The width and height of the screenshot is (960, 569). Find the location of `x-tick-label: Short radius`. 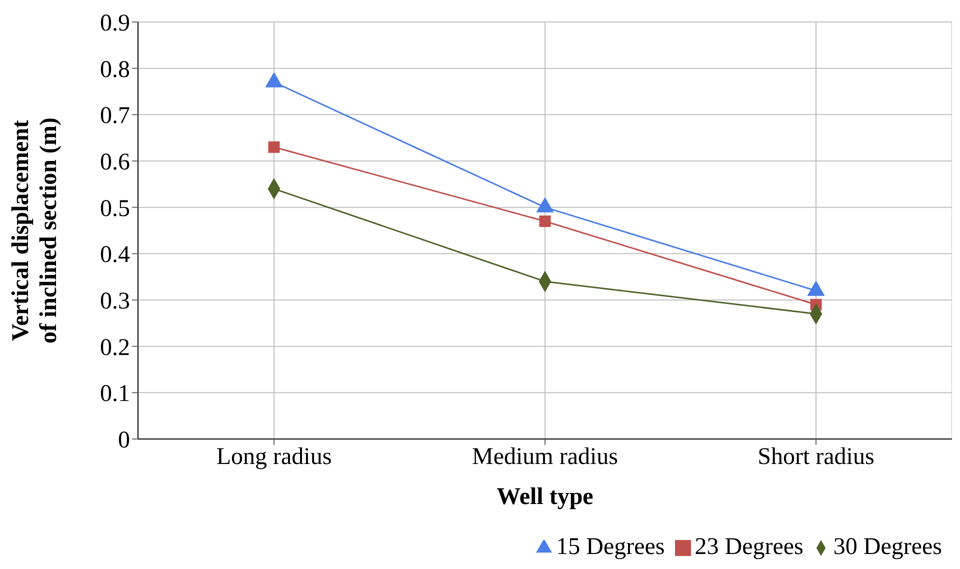

x-tick-label: Short radius is located at coordinates (816, 457).